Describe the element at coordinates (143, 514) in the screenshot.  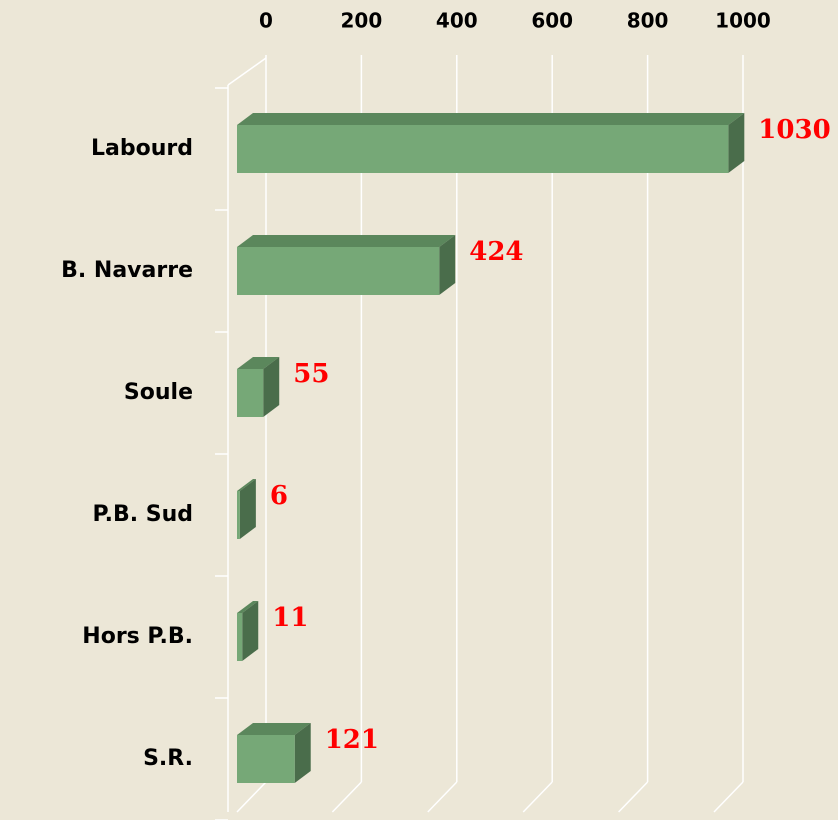
I see `y-tick-label: P.B. Sud` at that location.